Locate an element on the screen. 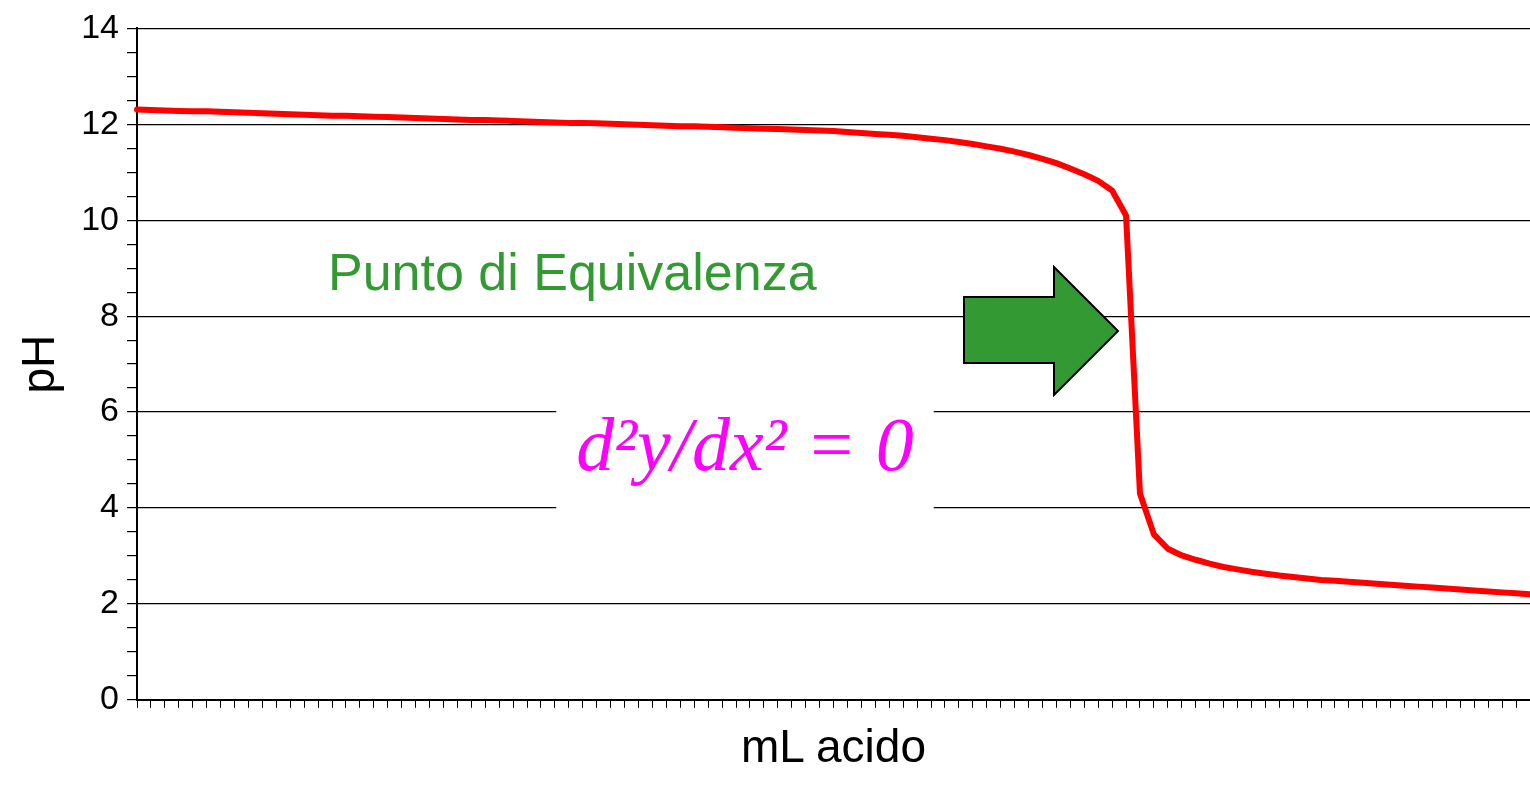  y-tick-label: 4 is located at coordinates (110, 505).